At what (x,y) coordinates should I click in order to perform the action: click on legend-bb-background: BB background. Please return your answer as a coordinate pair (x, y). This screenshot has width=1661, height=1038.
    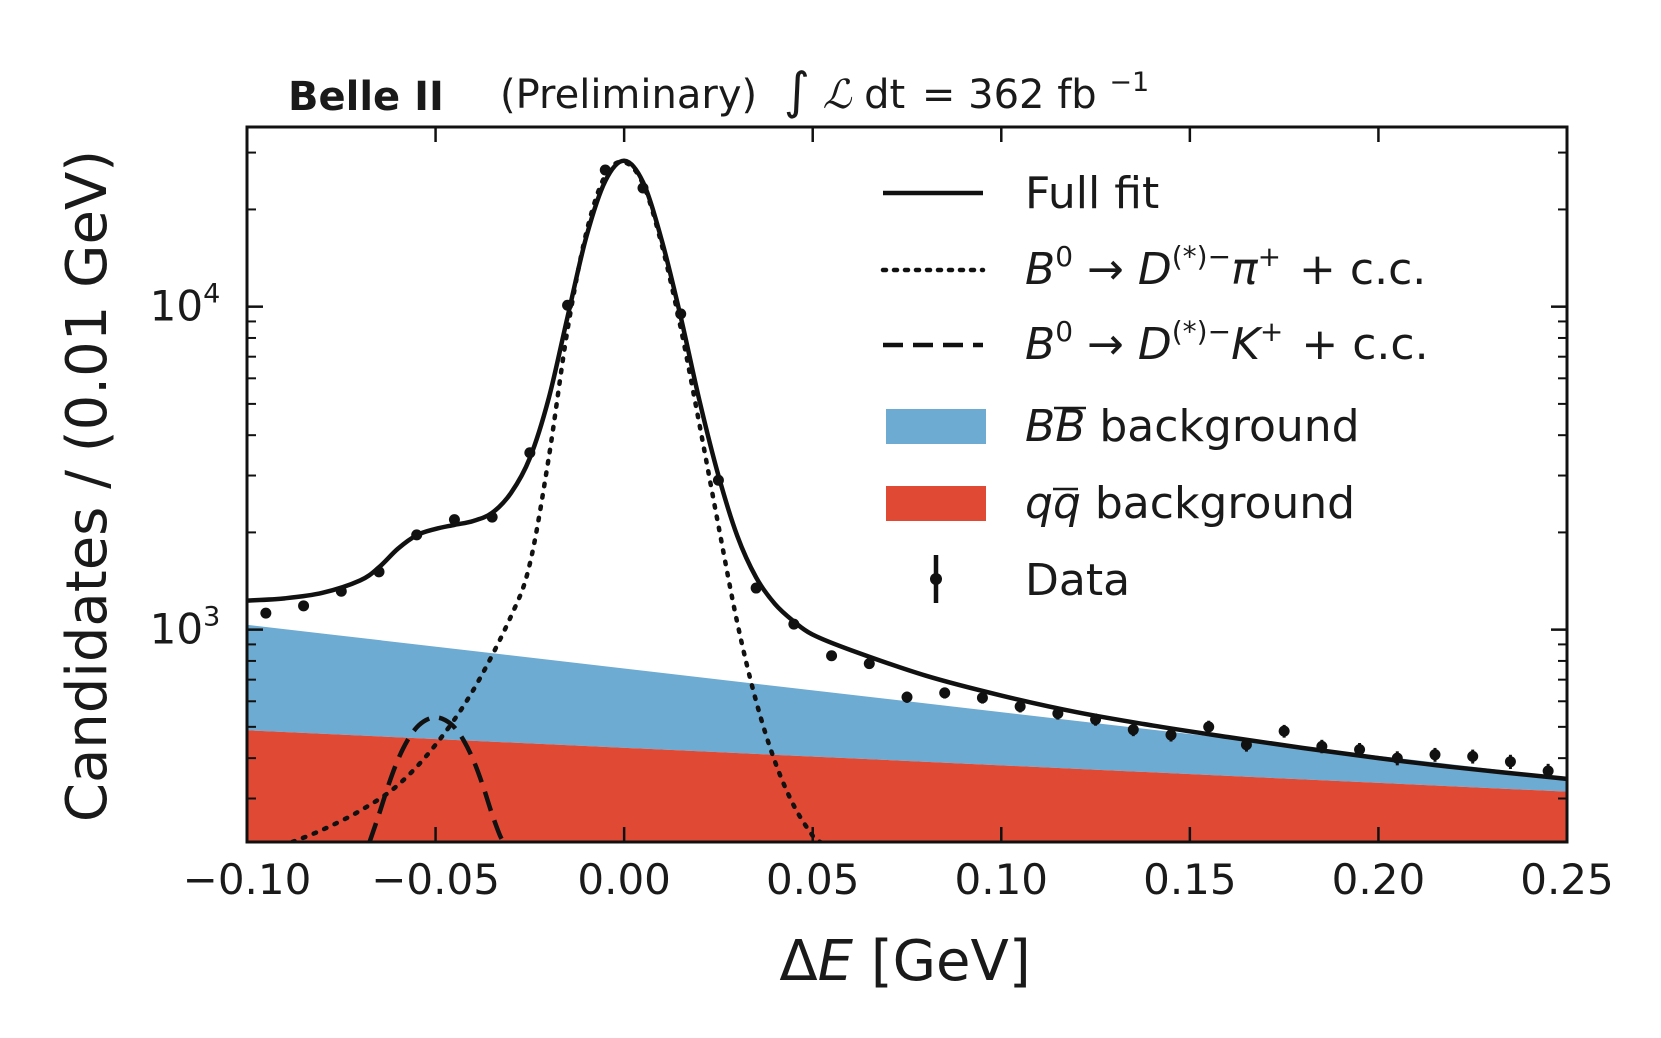
    Looking at the image, I should click on (1123, 426).